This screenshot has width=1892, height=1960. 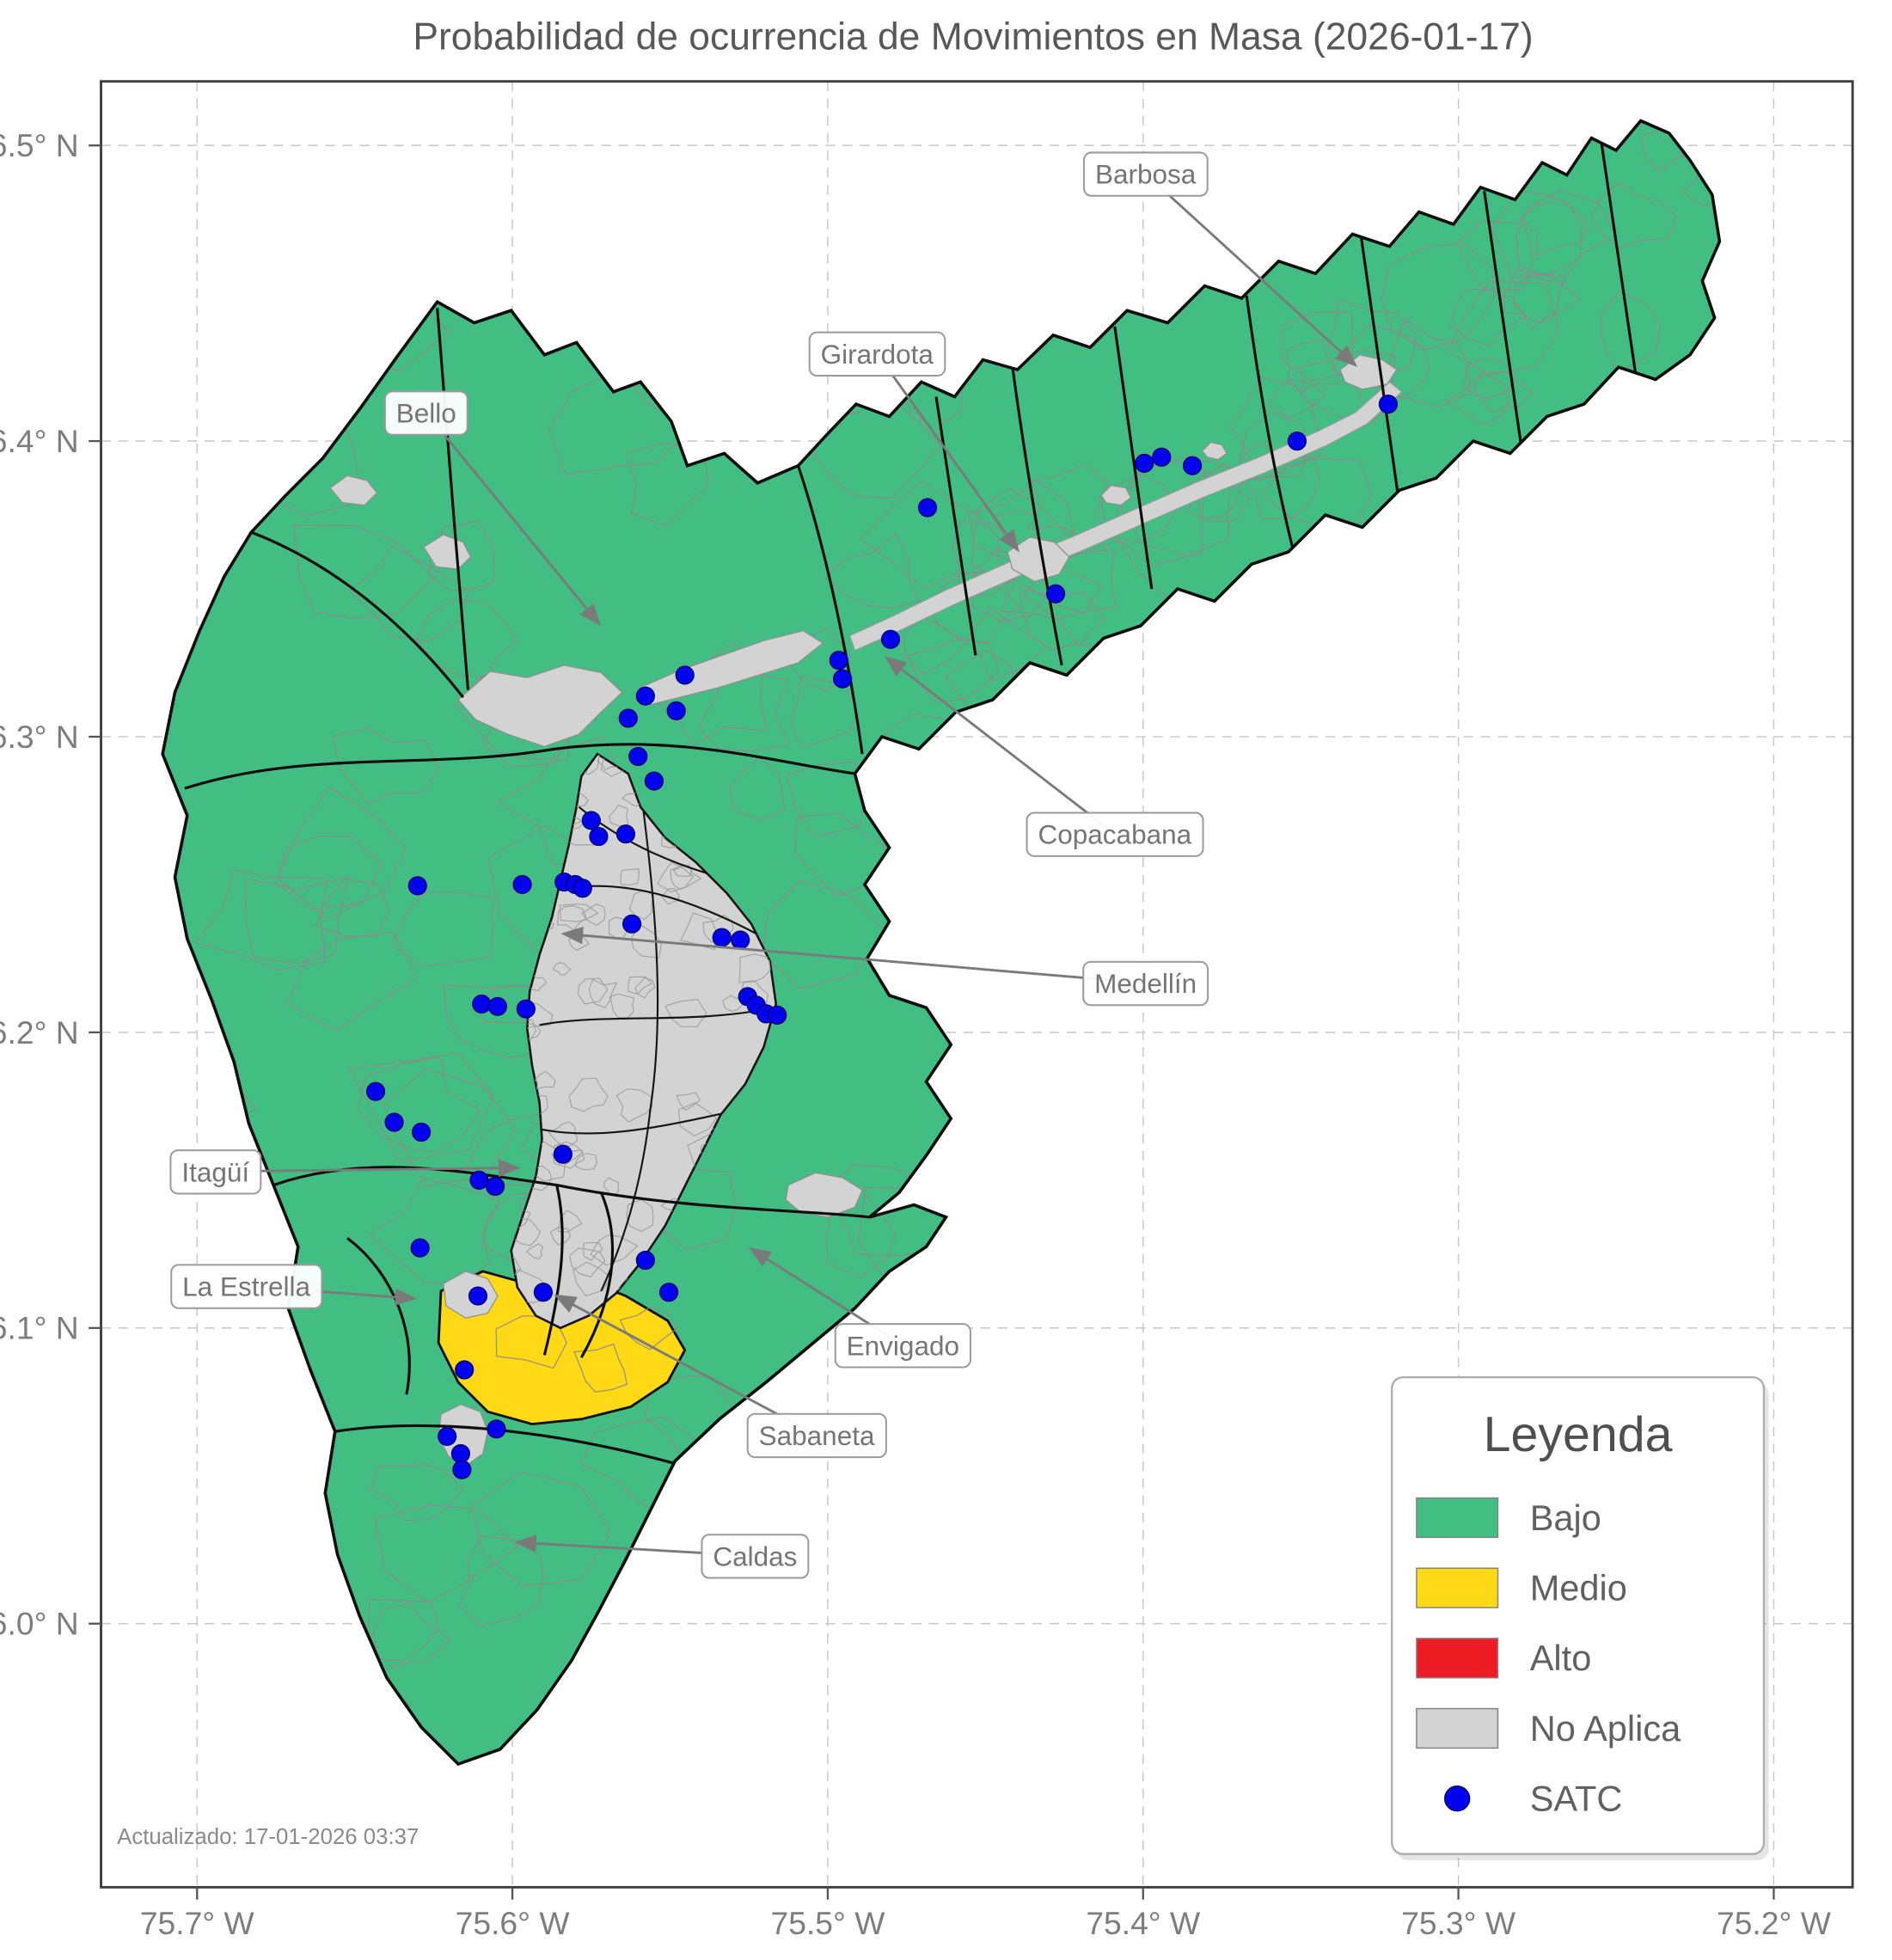 I want to click on annotation-arrow-medellin, so click(x=853, y=955).